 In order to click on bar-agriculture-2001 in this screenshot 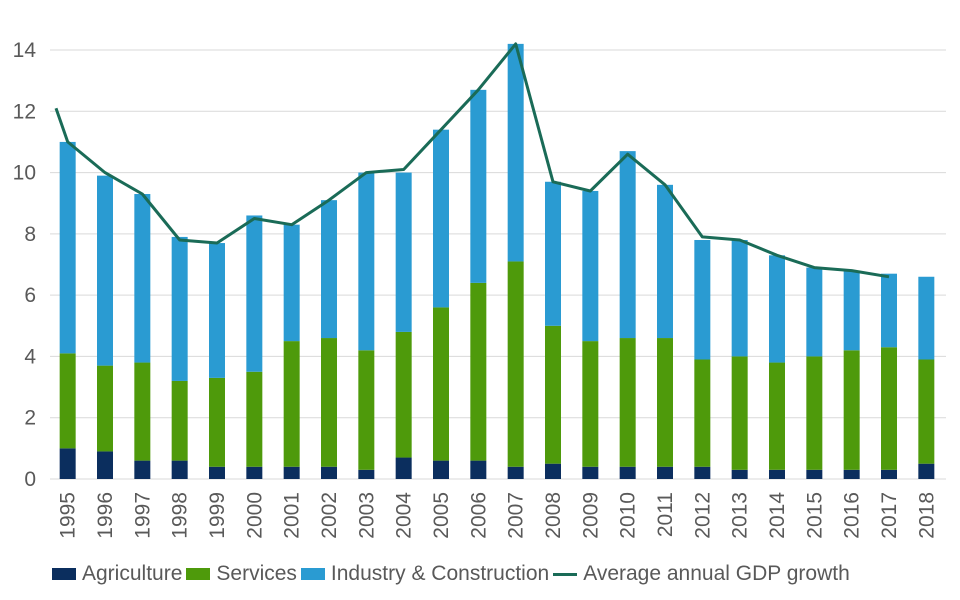, I will do `click(291, 472)`.